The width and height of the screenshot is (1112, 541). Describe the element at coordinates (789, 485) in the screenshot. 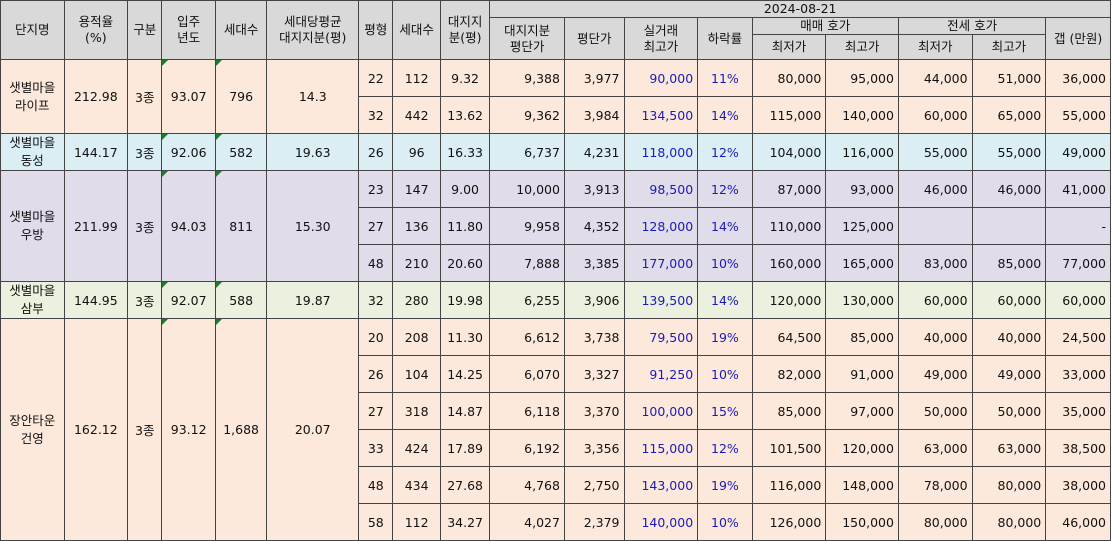

I see `sale-min: 116,000` at that location.